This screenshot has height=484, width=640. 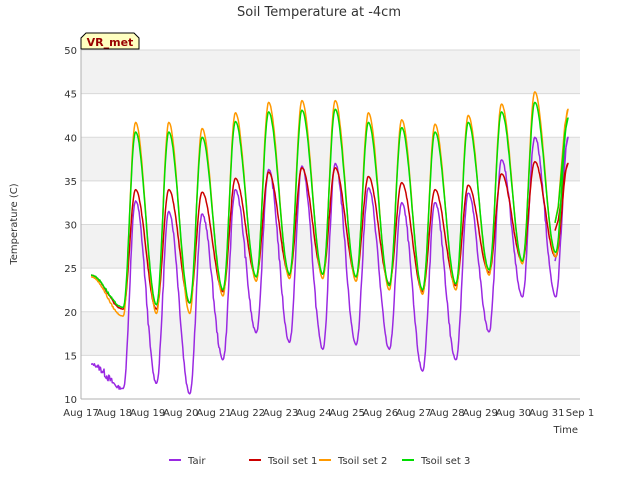 I want to click on site-badge: VR_met, so click(x=110, y=41).